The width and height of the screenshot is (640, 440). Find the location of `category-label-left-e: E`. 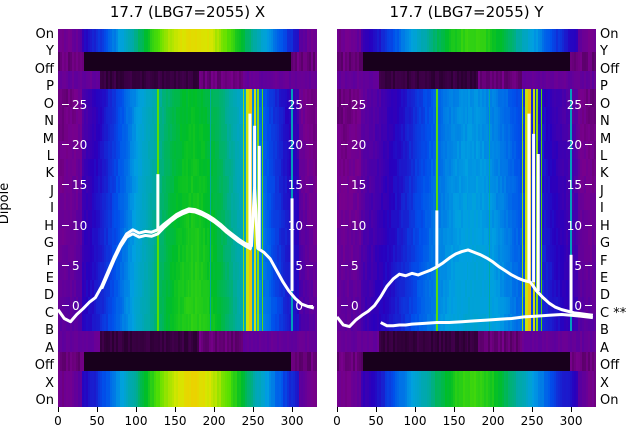

category-label-left-e: E is located at coordinates (34, 278).